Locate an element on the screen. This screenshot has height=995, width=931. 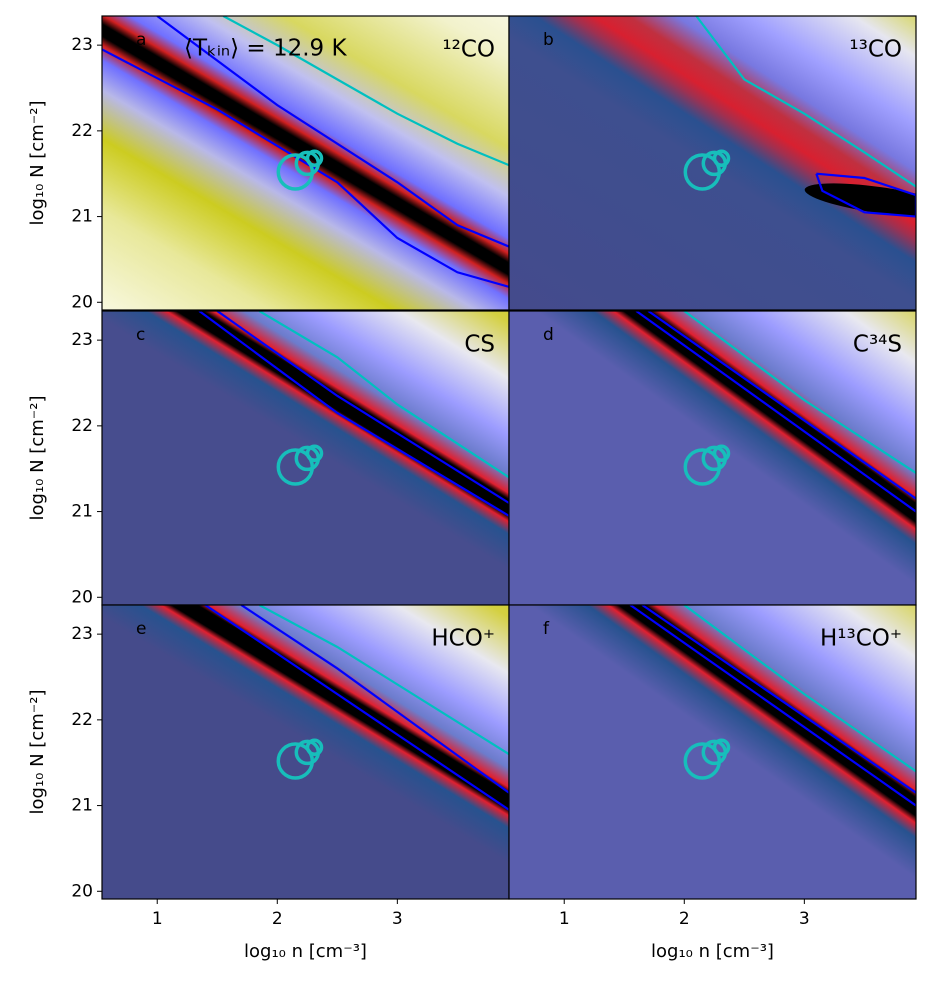
annotation: ⟨Tₖᵢₙ⟩ = 12.9 K is located at coordinates (265, 49).